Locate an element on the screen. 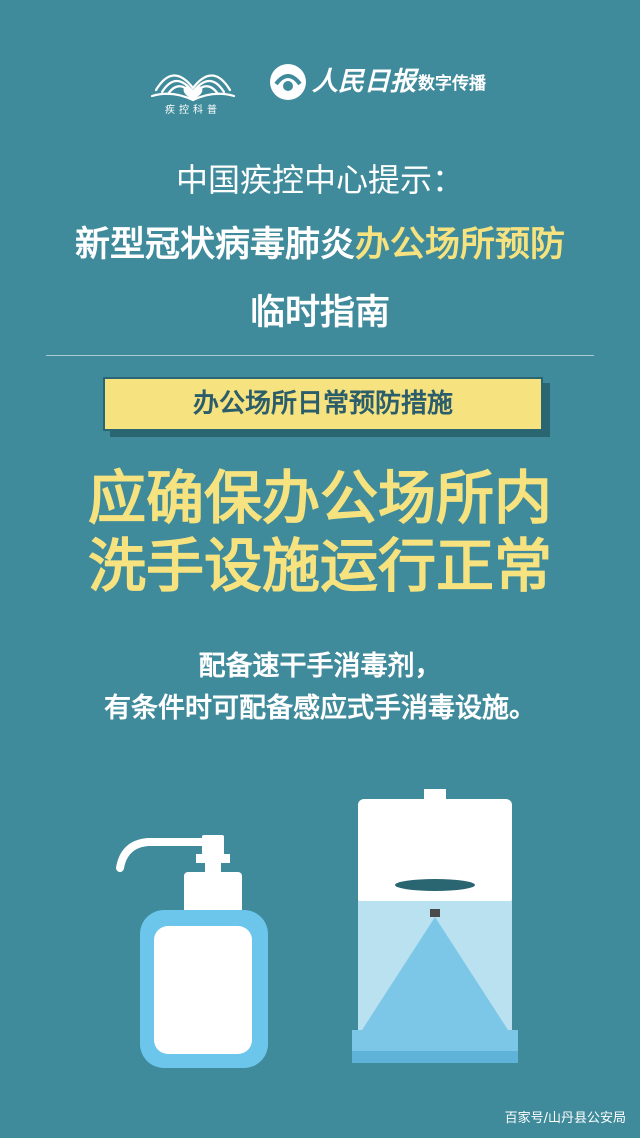 The height and width of the screenshot is (1138, 640). divider is located at coordinates (320, 355).